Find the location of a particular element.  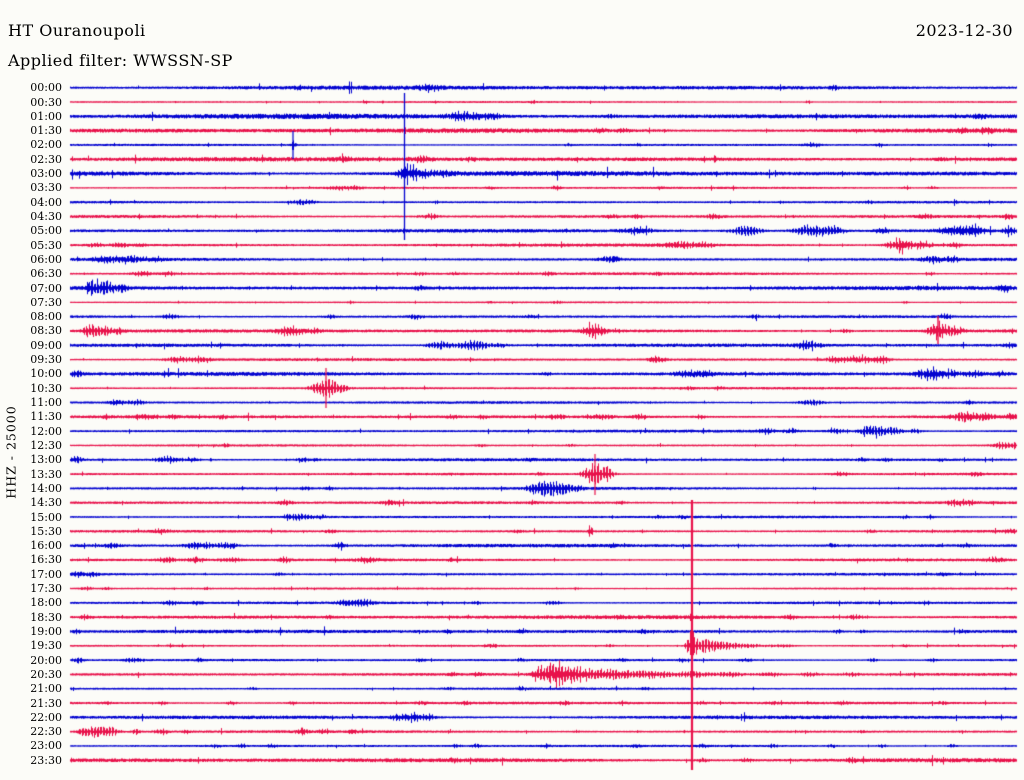

row-time-label: 19:30 is located at coordinates (46, 646).